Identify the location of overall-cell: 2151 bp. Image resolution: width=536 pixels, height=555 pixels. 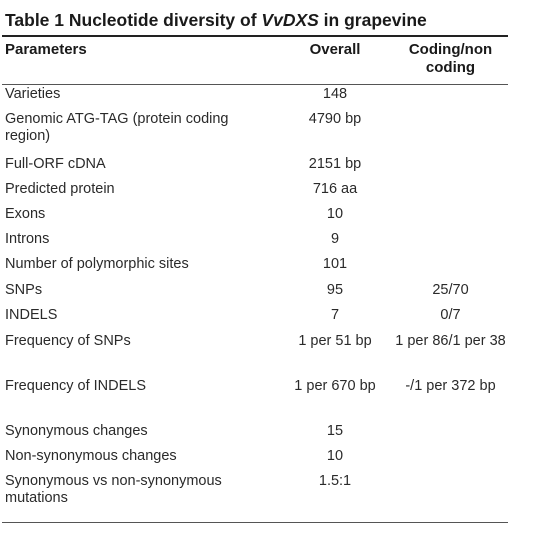
(335, 164).